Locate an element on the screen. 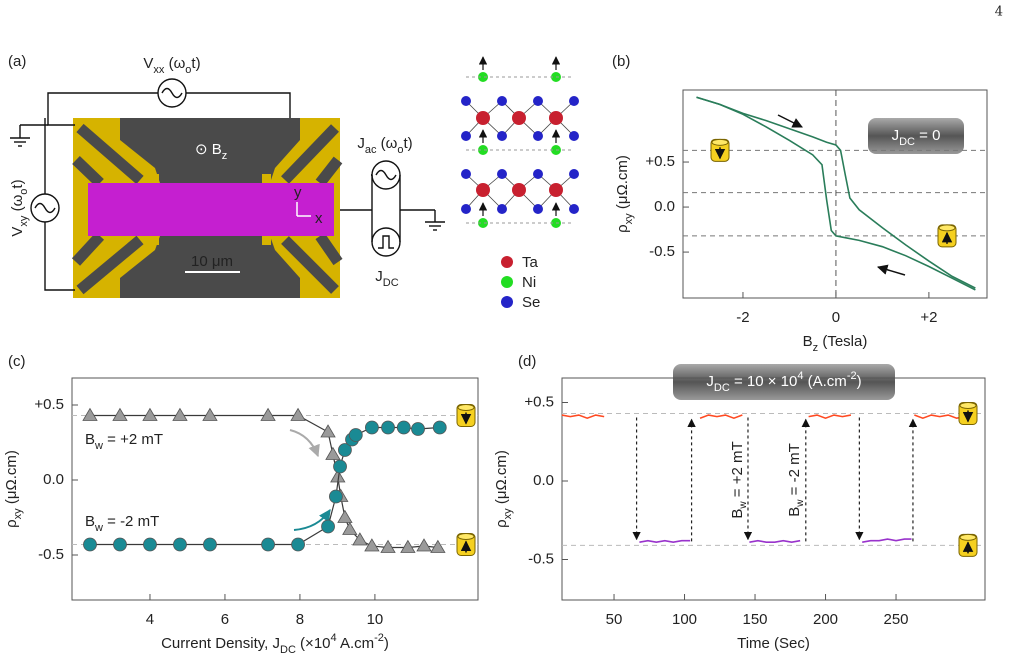 Image resolution: width=1011 pixels, height=659 pixels. axis-letter: y is located at coordinates (298, 192).